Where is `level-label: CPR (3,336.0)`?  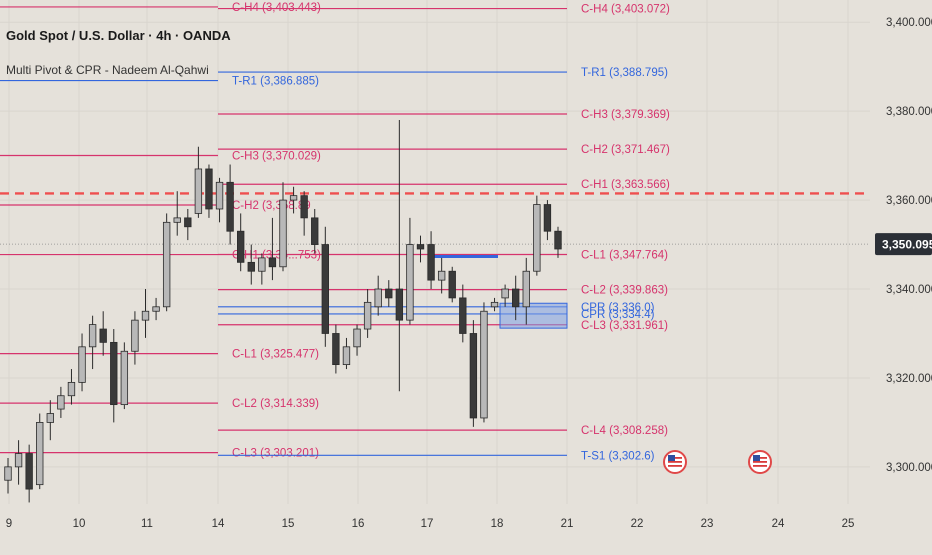 level-label: CPR (3,336.0) is located at coordinates (618, 308).